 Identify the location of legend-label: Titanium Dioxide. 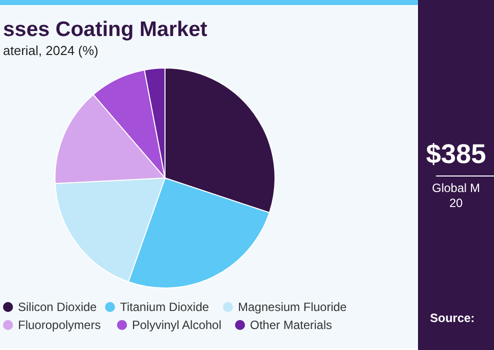
(165, 307).